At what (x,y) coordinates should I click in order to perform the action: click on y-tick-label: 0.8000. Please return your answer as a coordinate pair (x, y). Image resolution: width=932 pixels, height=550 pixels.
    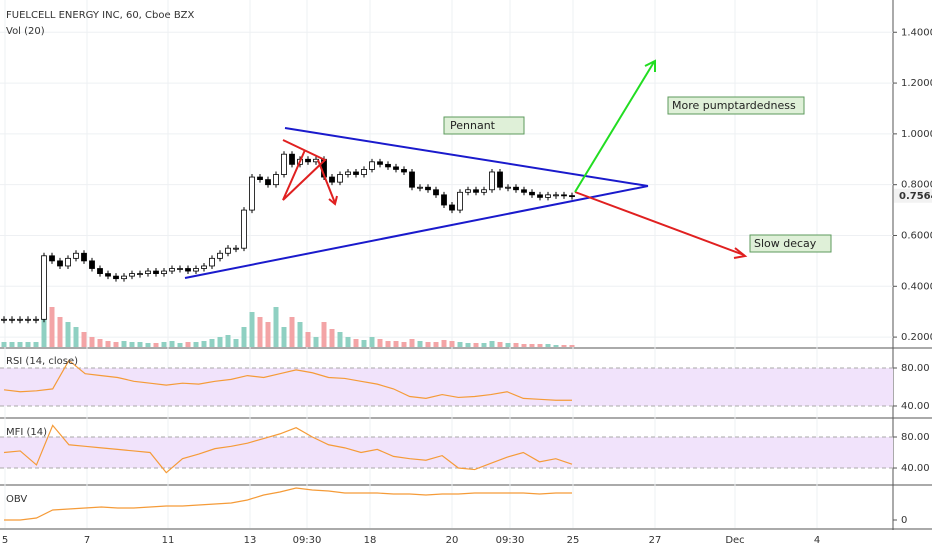
    Looking at the image, I should click on (916, 185).